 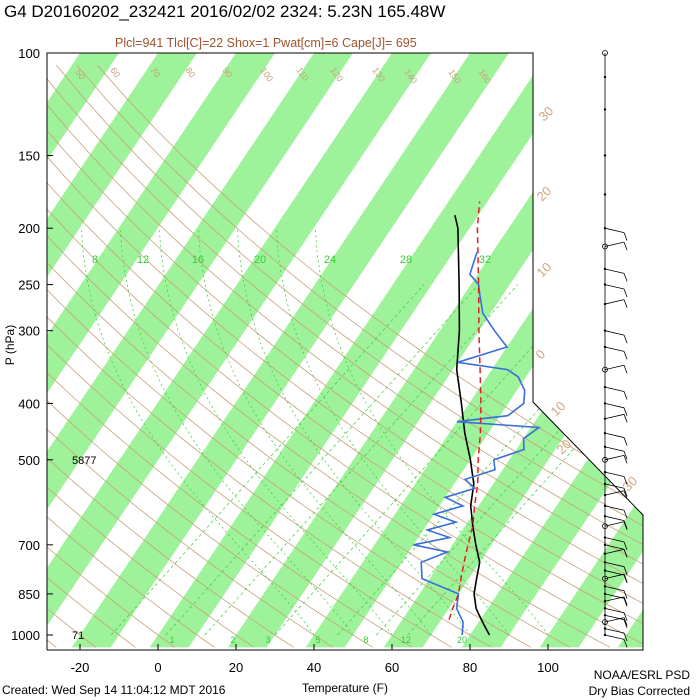 I want to click on adiabat-label: 60, so click(x=115, y=72).